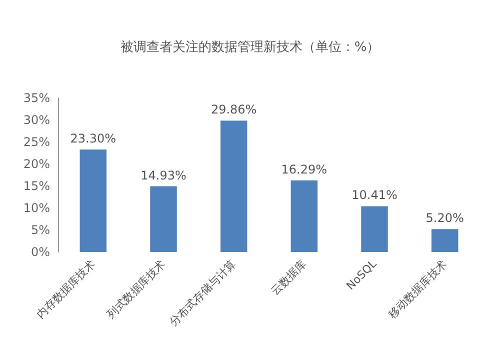 The image size is (500, 362). Describe the element at coordinates (36, 142) in the screenshot. I see `y-tick-label: 25%` at that location.